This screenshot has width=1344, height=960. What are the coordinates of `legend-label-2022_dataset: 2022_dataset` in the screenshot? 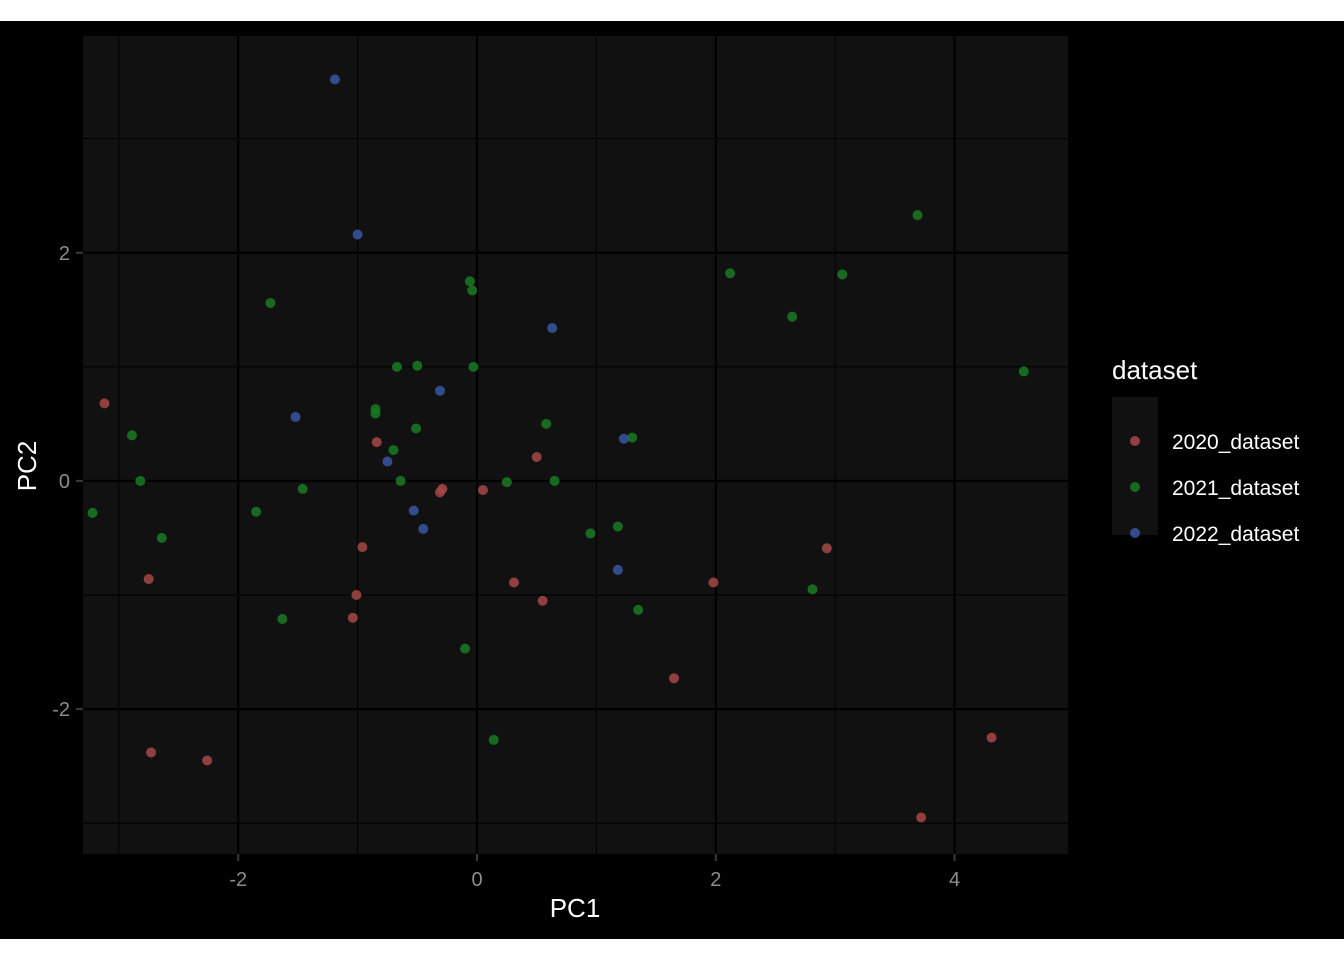 It's located at (1235, 534).